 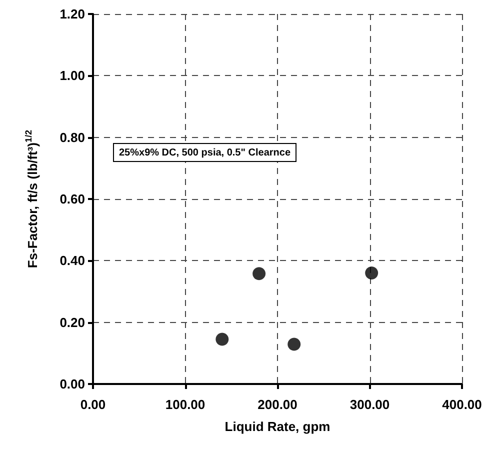 I want to click on y-tick-label: 0.60, so click(x=72, y=199).